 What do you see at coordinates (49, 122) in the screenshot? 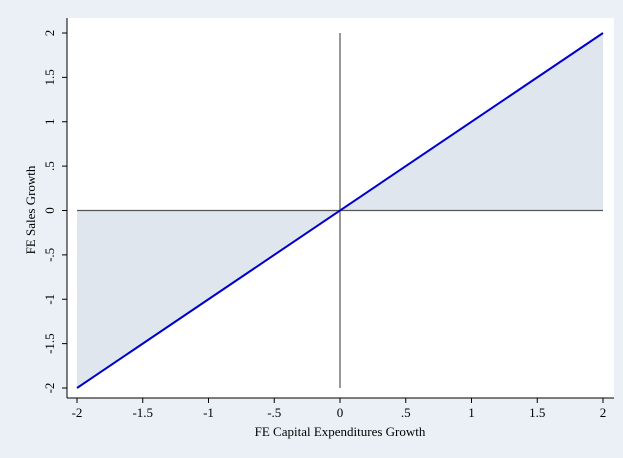
I see `y-tick-label: 1` at bounding box center [49, 122].